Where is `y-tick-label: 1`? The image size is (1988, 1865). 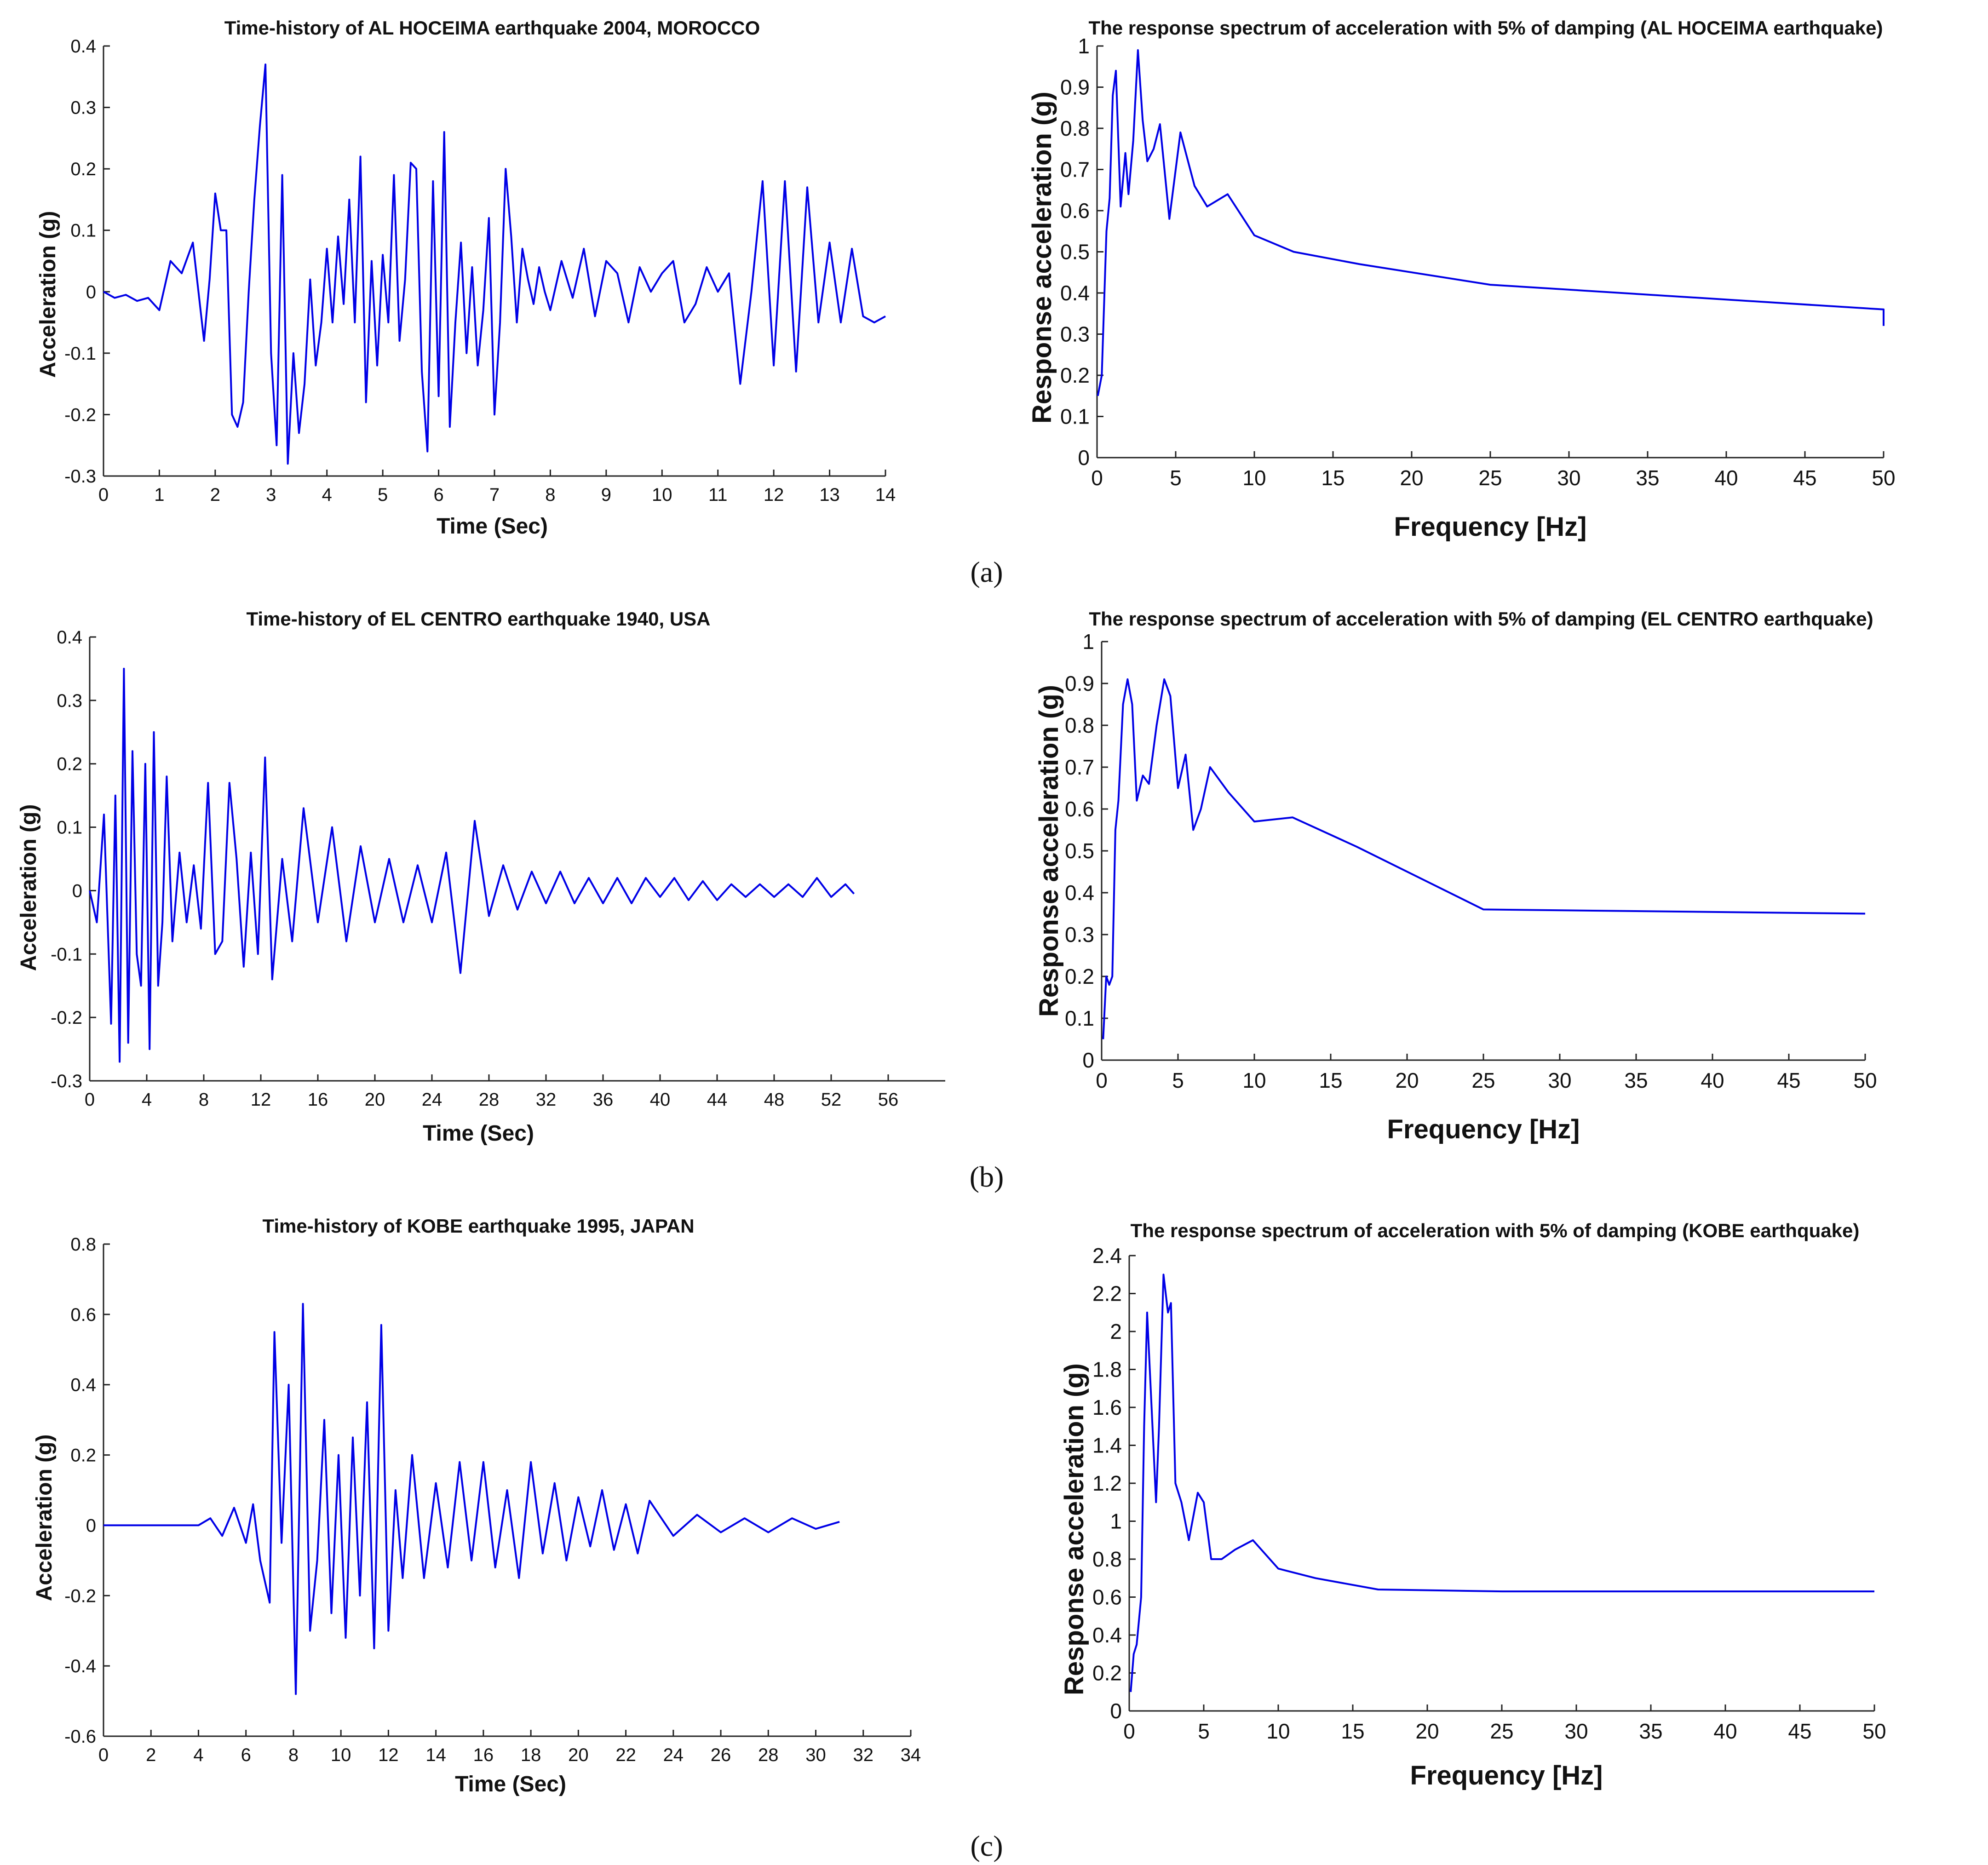
y-tick-label: 1 is located at coordinates (1084, 46).